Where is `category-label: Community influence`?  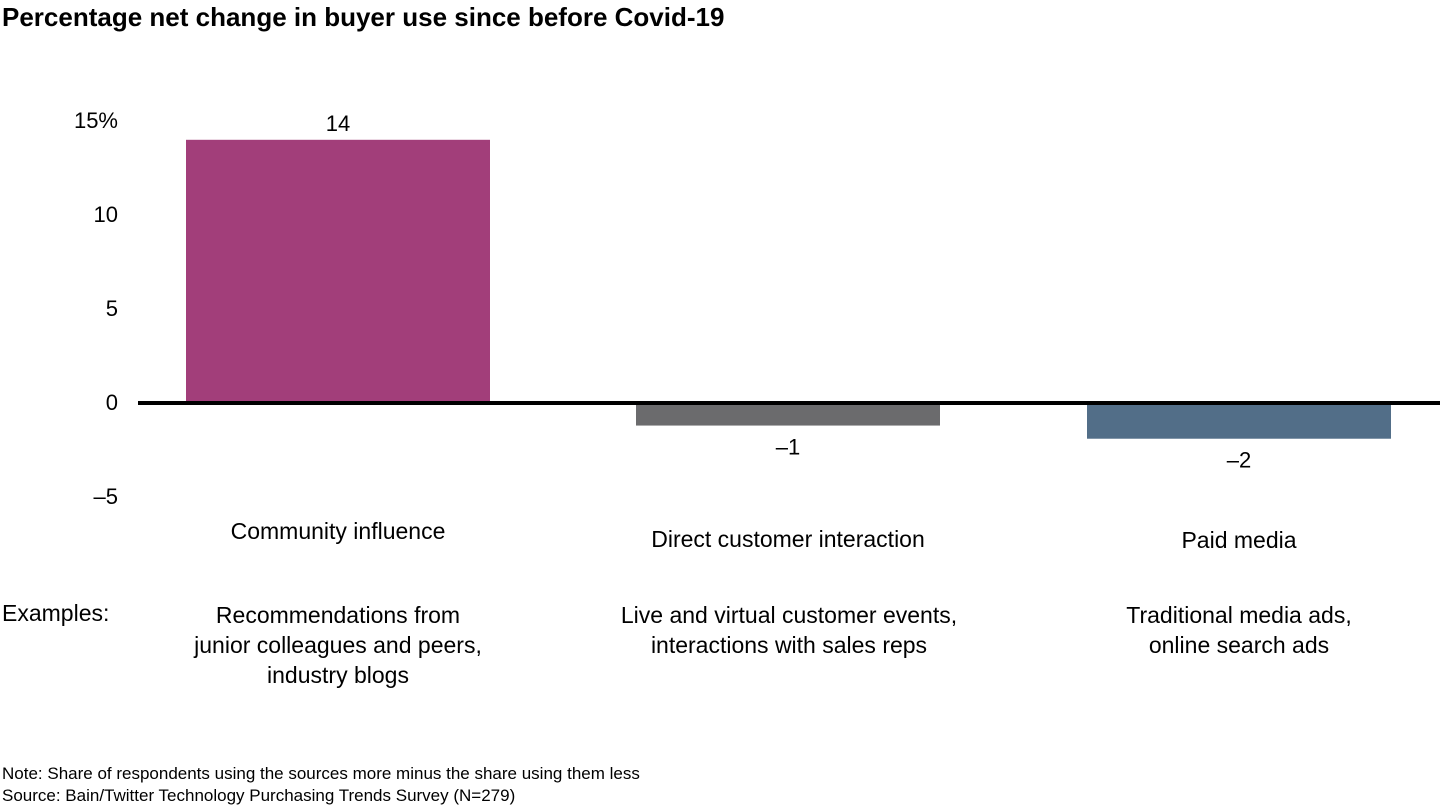
category-label: Community influence is located at coordinates (338, 531).